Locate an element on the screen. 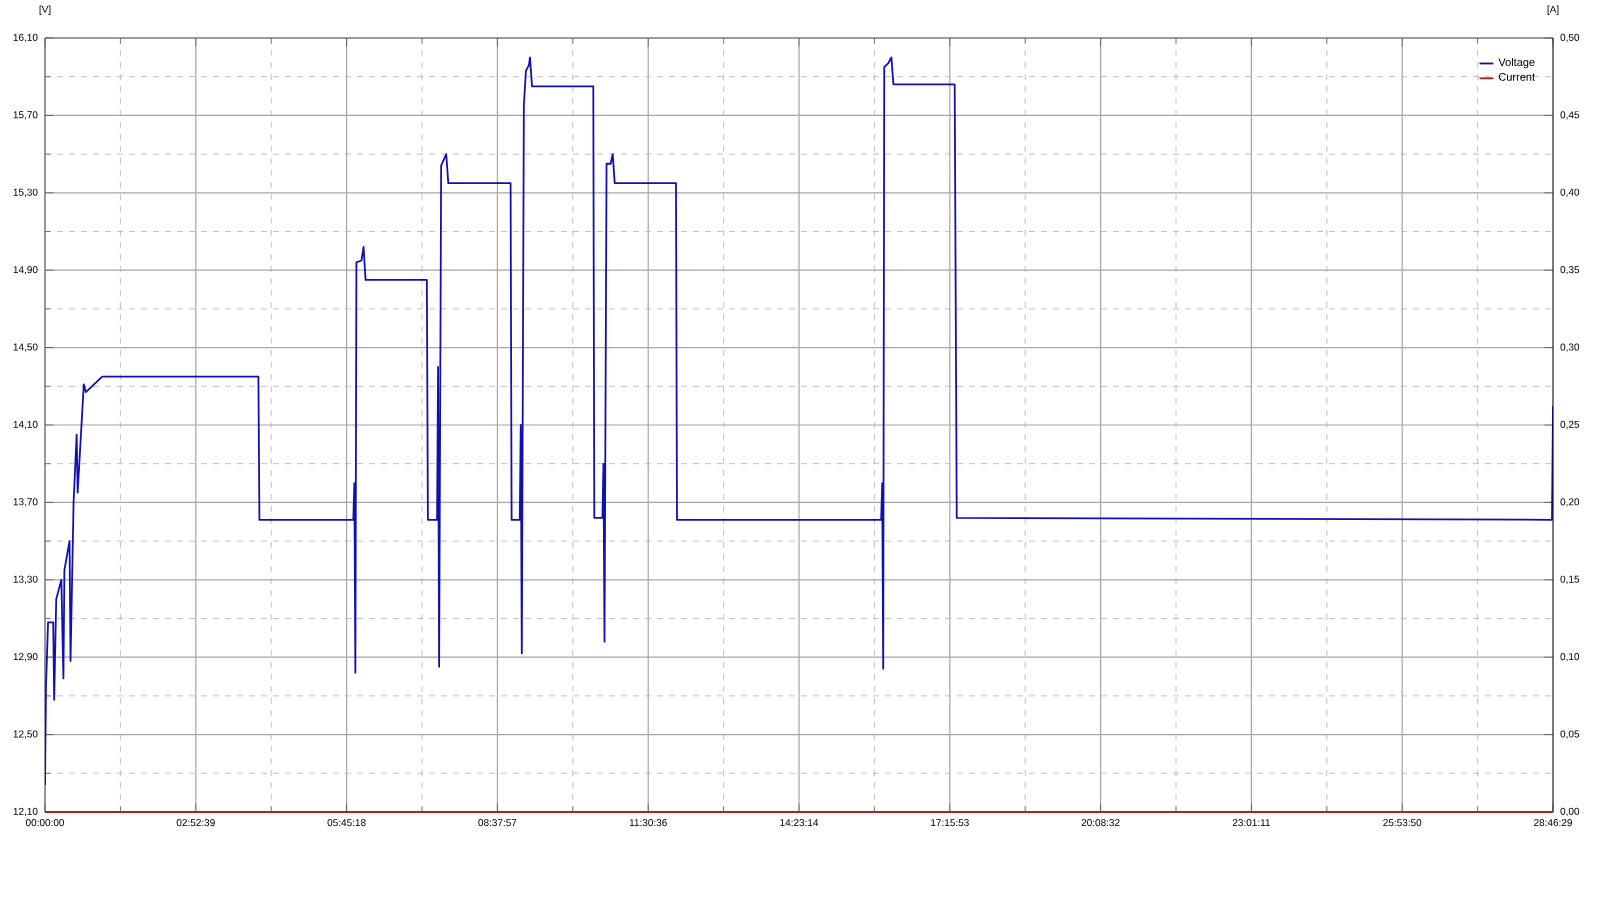 The height and width of the screenshot is (920, 1600). x-tick-label: 17:15:53 is located at coordinates (950, 823).